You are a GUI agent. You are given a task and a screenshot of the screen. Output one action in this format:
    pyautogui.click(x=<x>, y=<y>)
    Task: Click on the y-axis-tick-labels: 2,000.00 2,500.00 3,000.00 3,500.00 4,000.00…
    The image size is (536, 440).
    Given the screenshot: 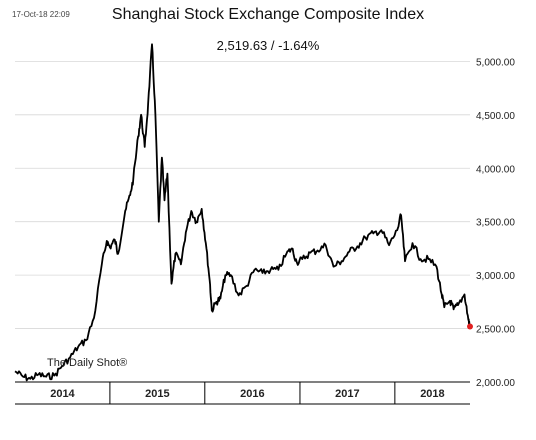 What is the action you would take?
    pyautogui.click(x=495, y=223)
    